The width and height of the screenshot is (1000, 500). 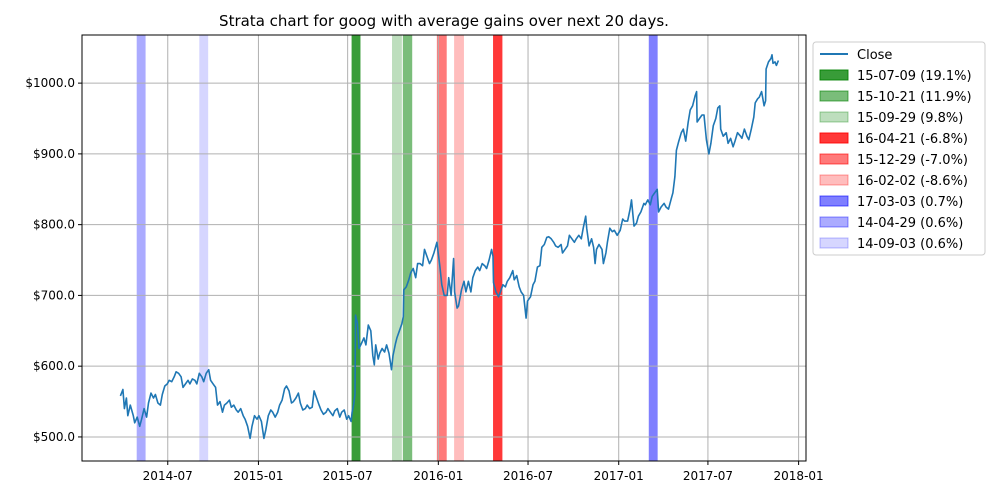 What do you see at coordinates (348, 476) in the screenshot?
I see `x-tick-label-2: 2015-07` at bounding box center [348, 476].